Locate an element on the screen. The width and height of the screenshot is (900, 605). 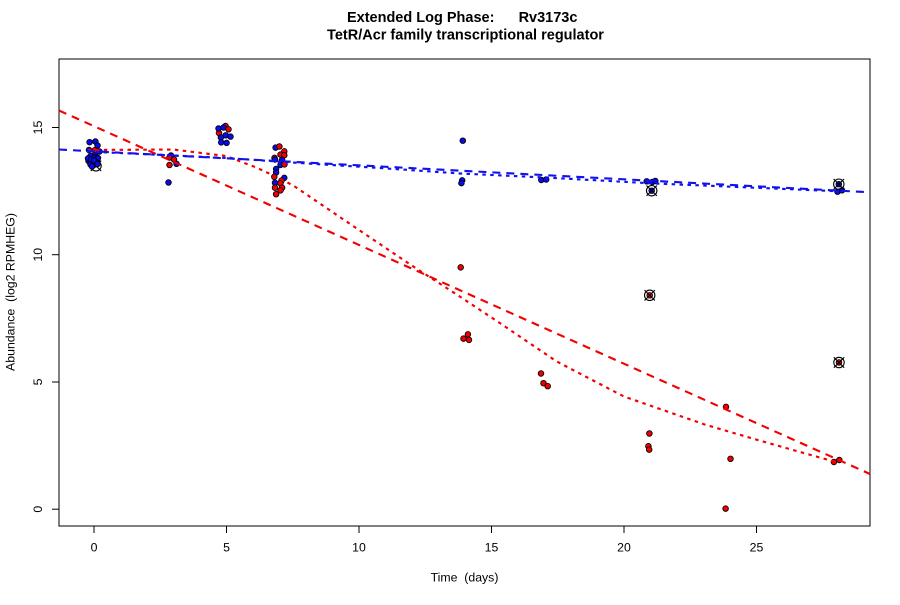
svg-text:Extended Log Phase: Rv317: Extended Log Phase: Rv3173c is located at coordinates (462, 18).